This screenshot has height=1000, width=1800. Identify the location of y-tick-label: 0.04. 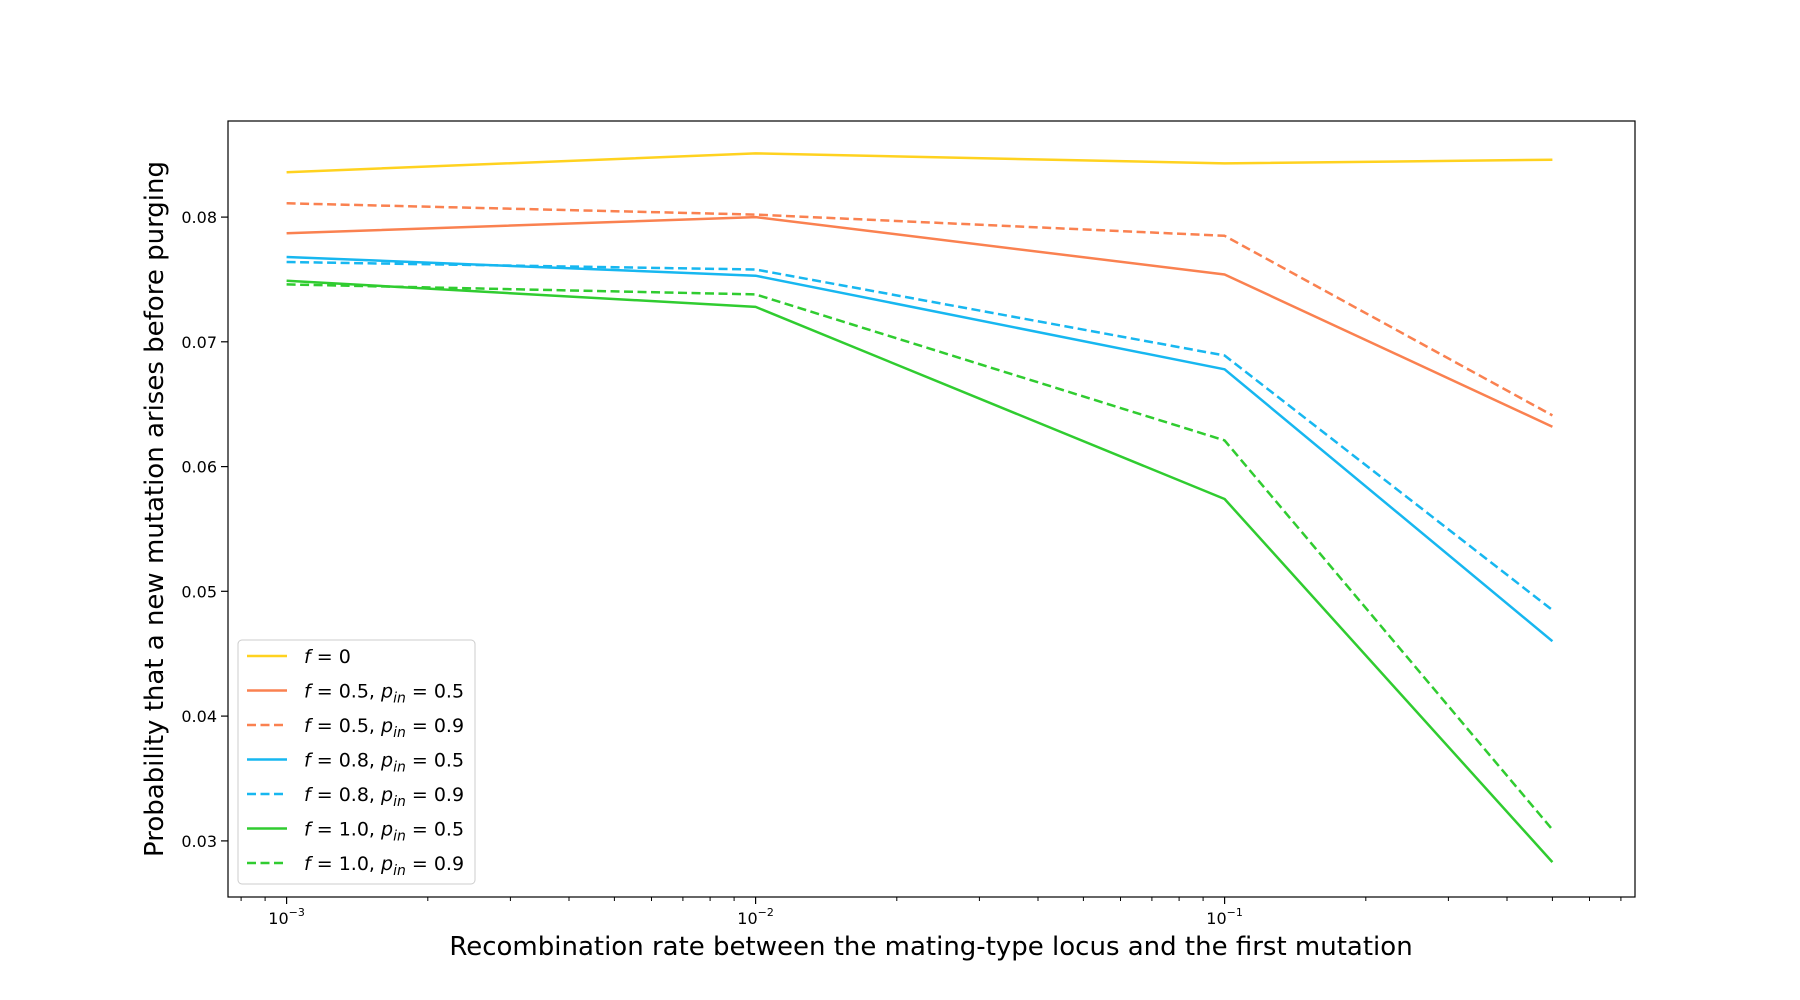
(199, 716).